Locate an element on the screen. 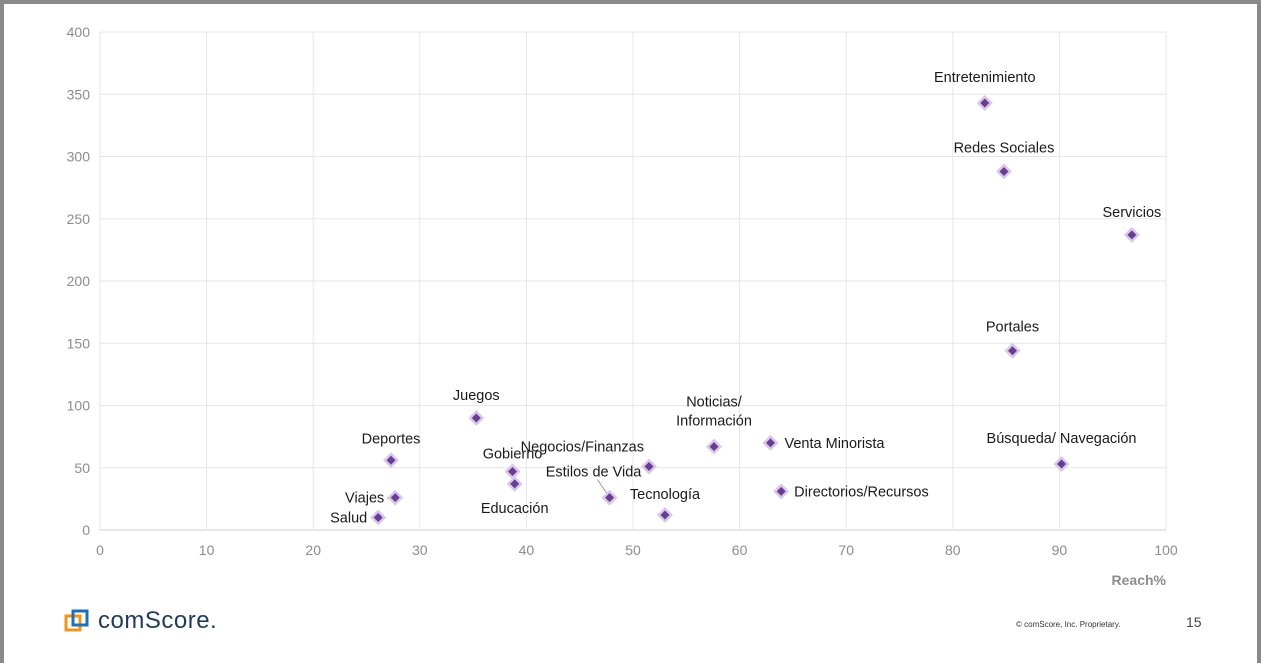 The height and width of the screenshot is (663, 1261). x-tick-label: 40 is located at coordinates (527, 550).